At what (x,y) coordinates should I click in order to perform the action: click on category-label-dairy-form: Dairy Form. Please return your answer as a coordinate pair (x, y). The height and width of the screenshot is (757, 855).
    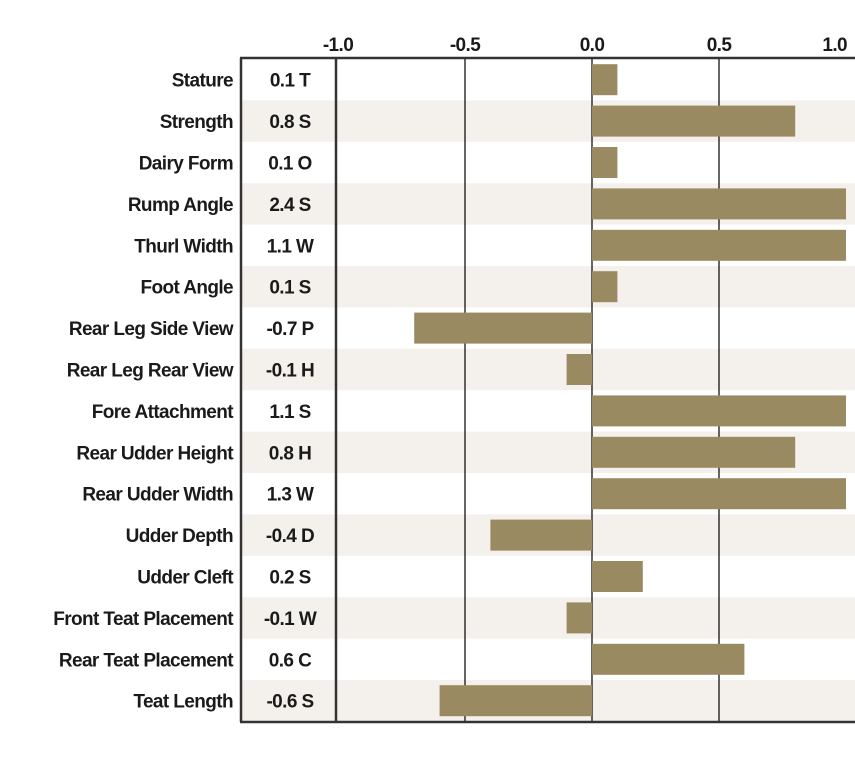
    Looking at the image, I should click on (186, 164).